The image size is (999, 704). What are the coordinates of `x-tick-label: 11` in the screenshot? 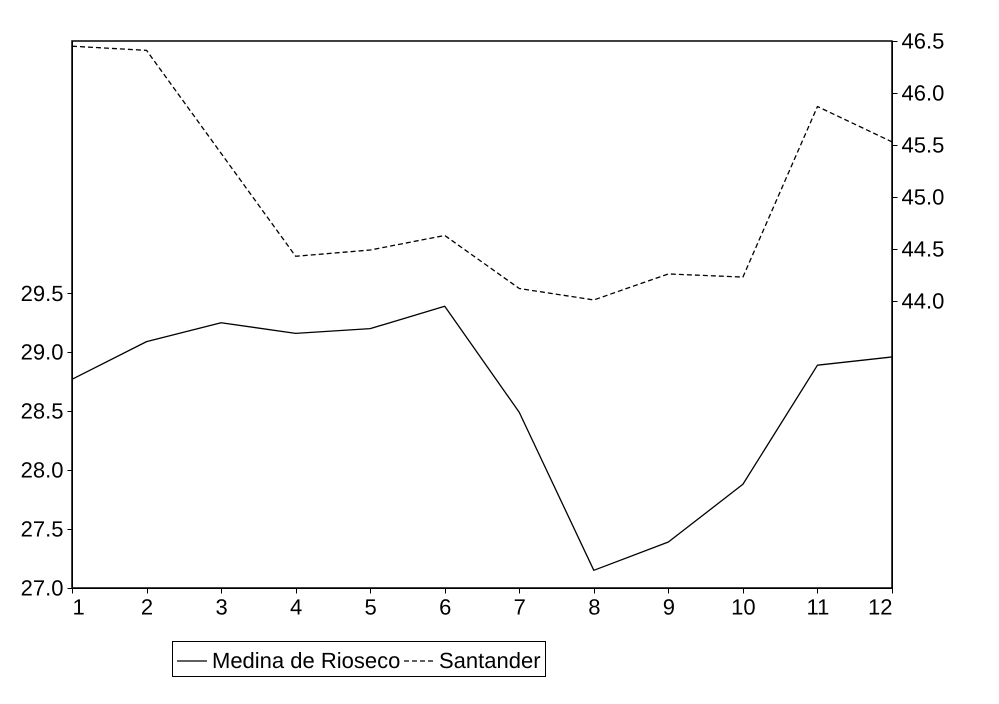 It's located at (818, 607).